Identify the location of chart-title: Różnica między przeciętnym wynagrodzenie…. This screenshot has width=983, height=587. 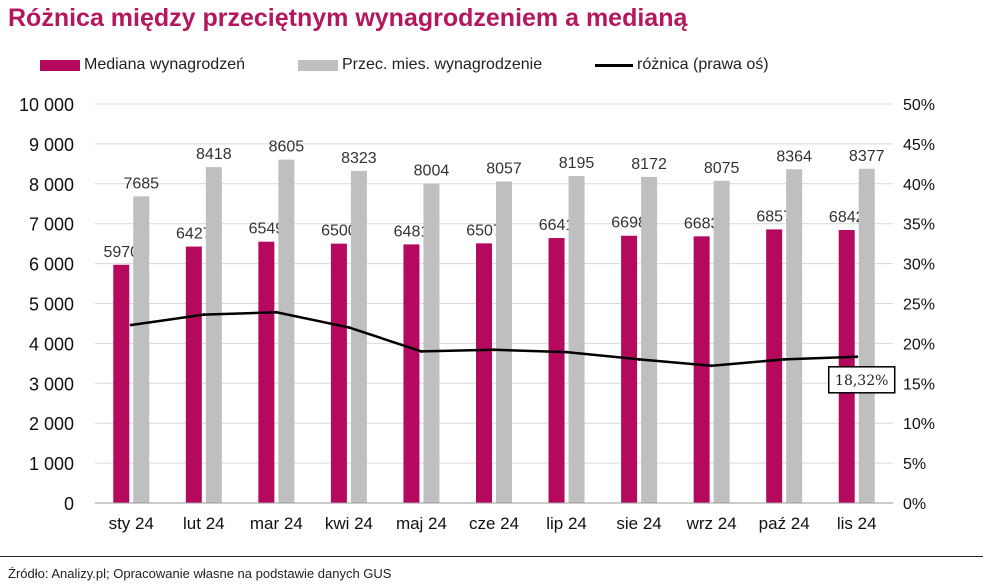
(348, 18).